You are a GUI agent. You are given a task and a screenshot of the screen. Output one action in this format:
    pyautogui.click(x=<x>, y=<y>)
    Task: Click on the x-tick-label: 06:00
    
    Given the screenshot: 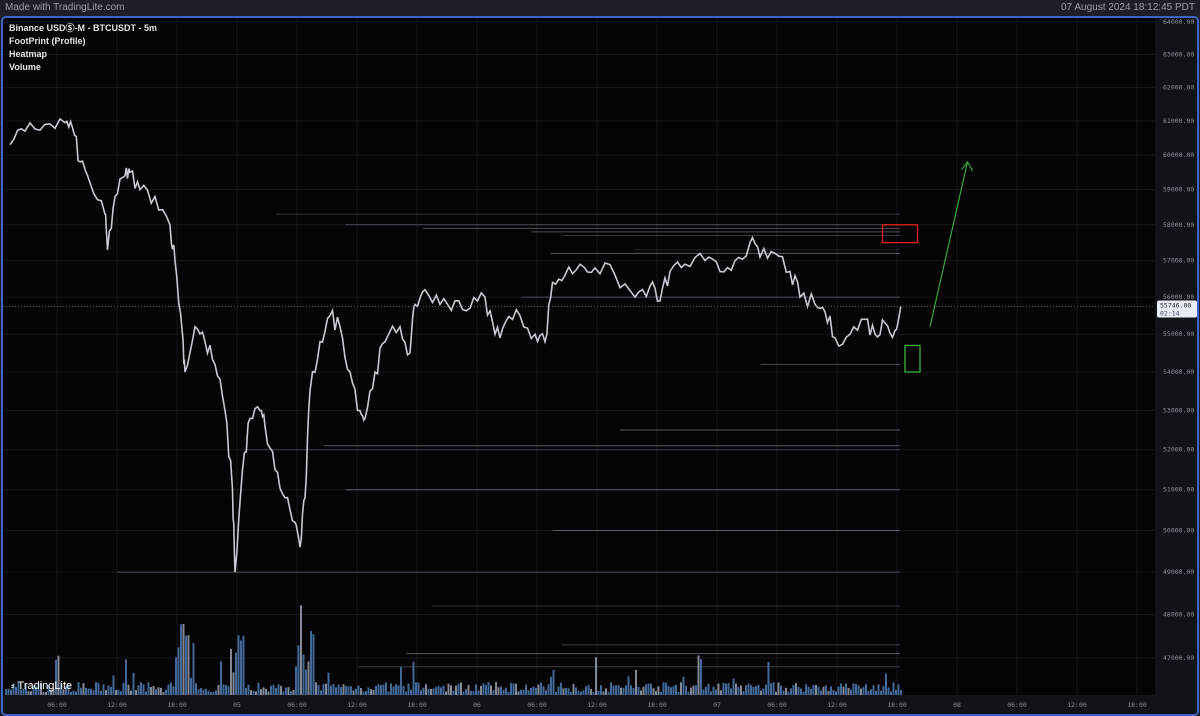 What is the action you would take?
    pyautogui.click(x=57, y=705)
    